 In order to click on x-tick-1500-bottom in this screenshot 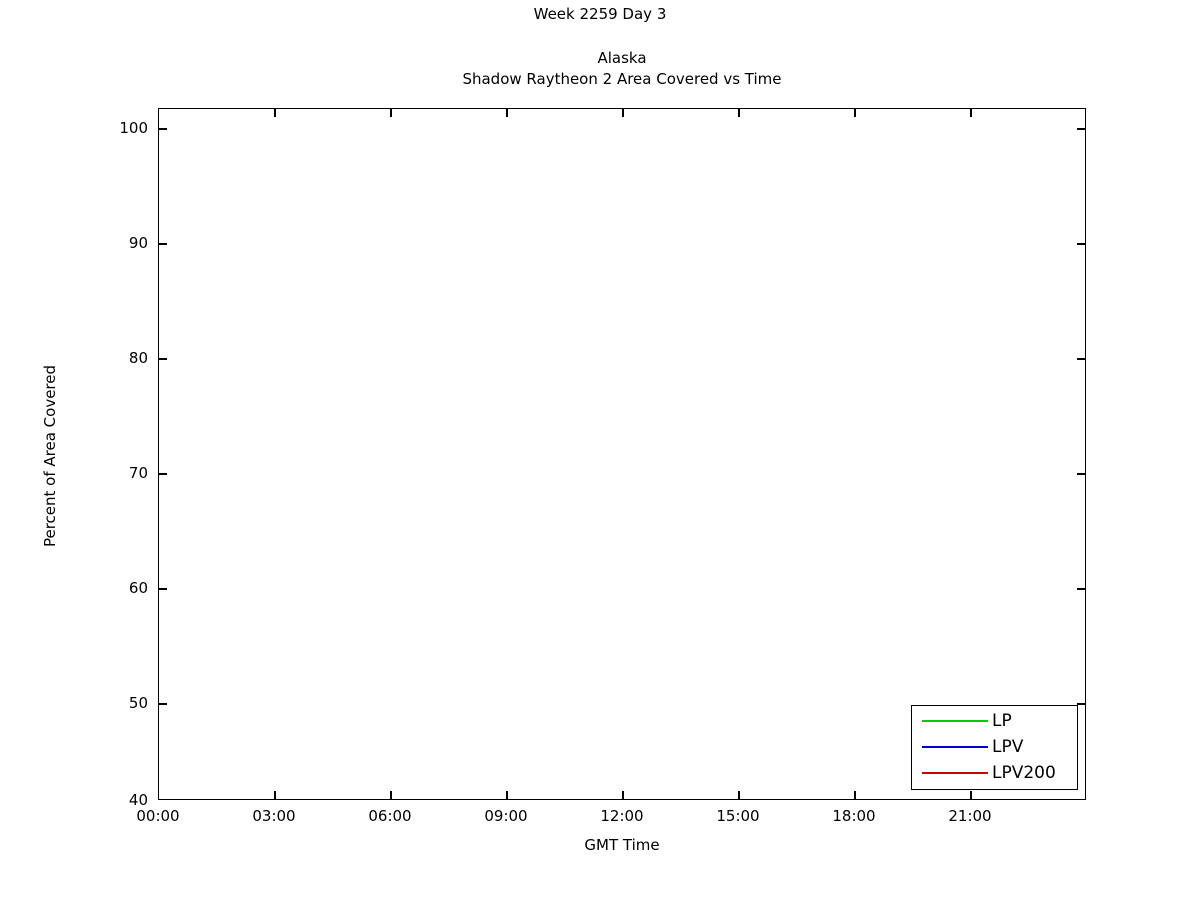, I will do `click(739, 795)`.